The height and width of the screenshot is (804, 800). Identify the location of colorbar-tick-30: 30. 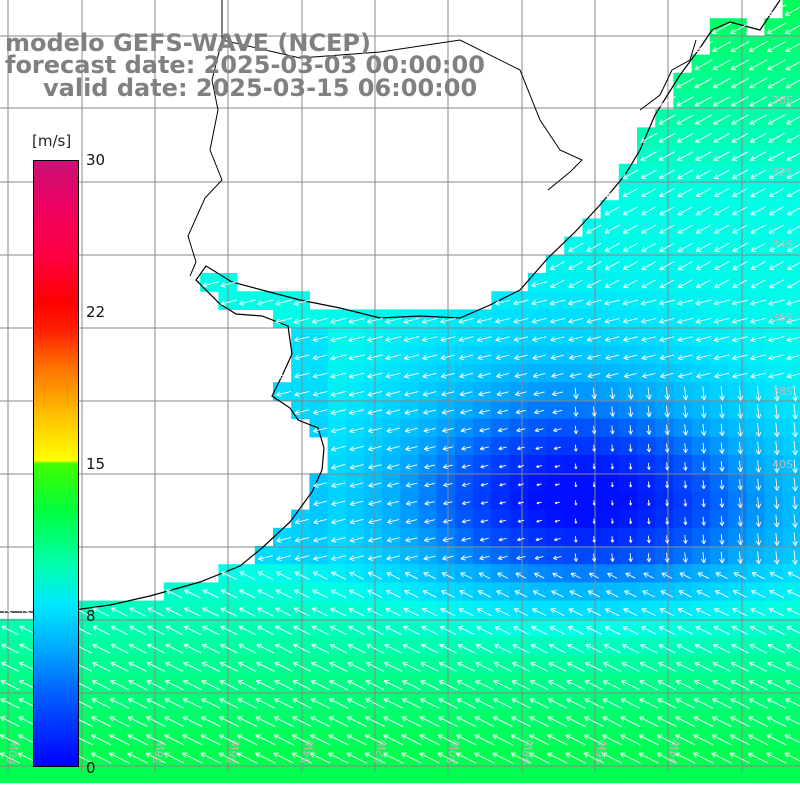
(95, 160).